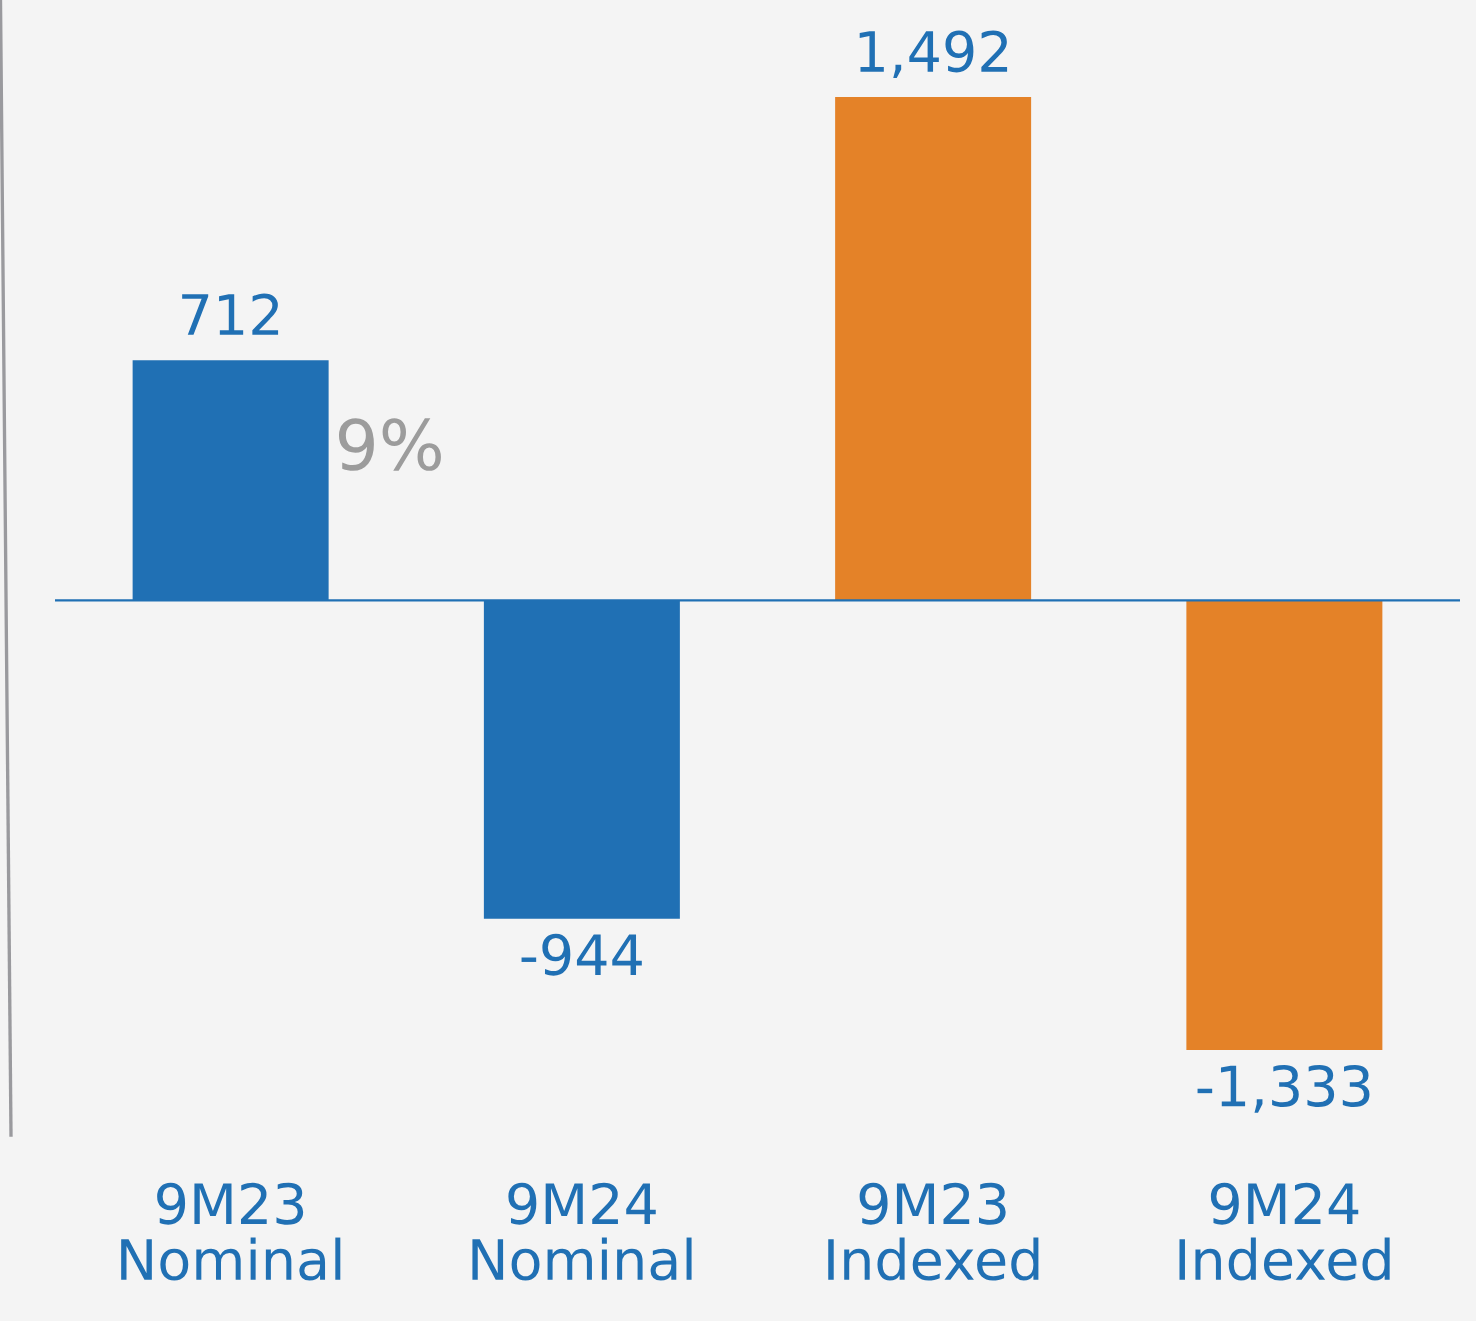  I want to click on data-label: 712, so click(230, 314).